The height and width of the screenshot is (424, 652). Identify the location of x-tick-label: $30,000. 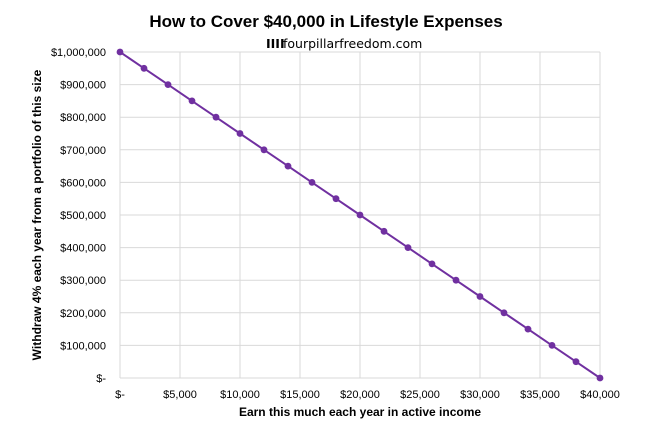
(480, 395).